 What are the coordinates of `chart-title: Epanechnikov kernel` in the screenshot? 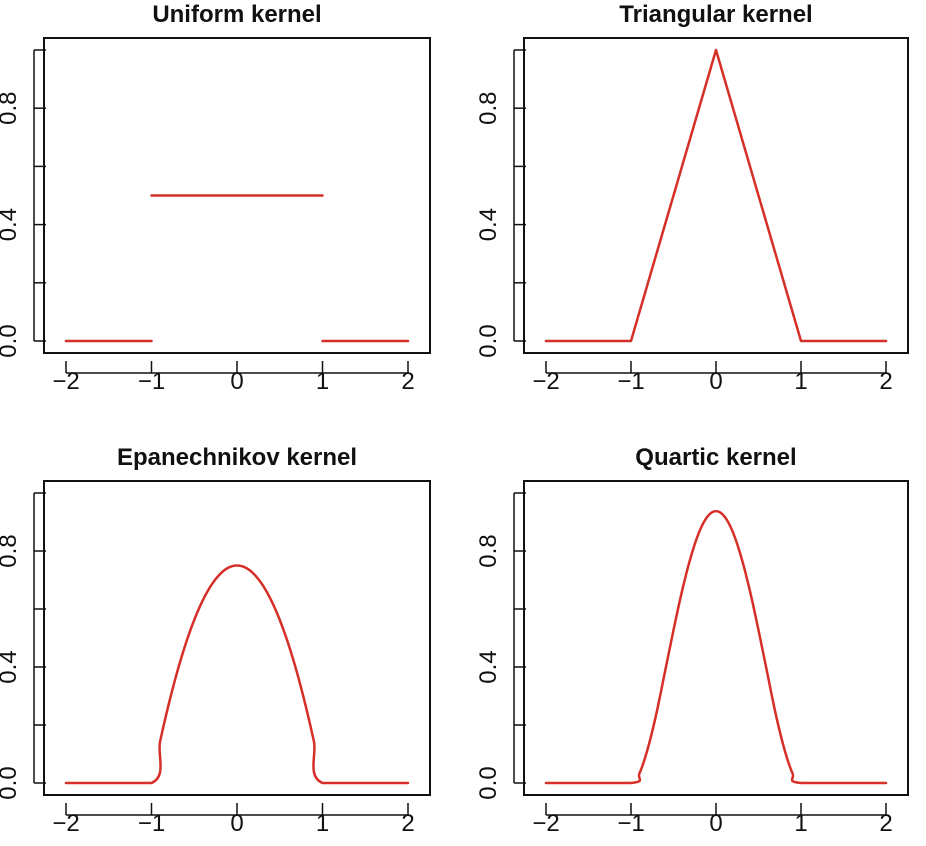 It's located at (237, 457).